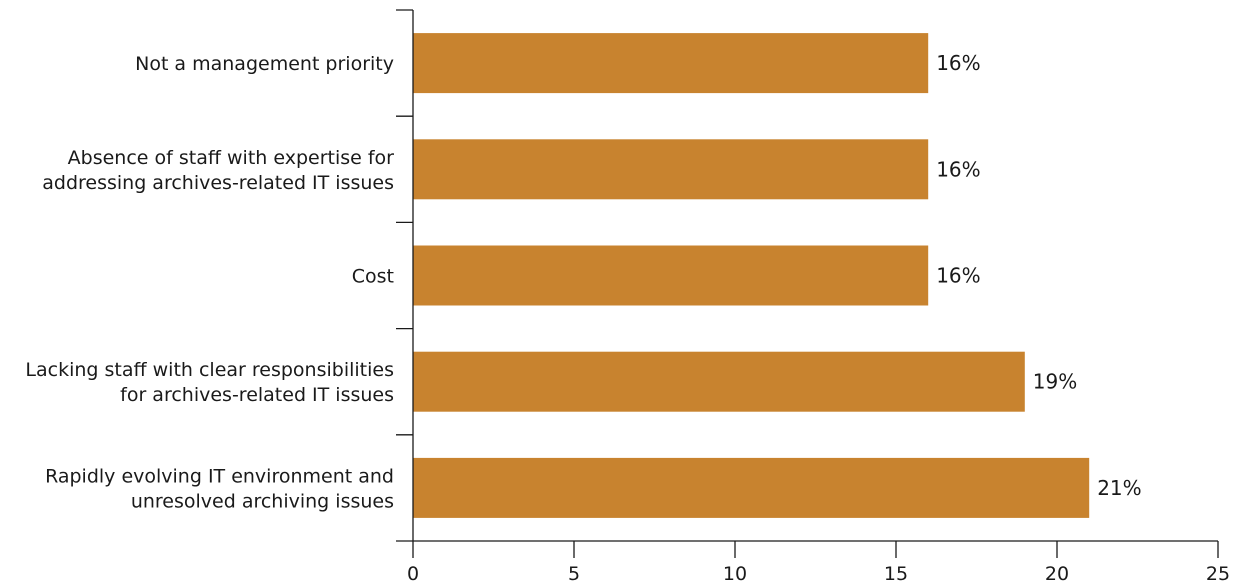 Image resolution: width=1244 pixels, height=587 pixels. Describe the element at coordinates (413, 574) in the screenshot. I see `x-tick-label-0: 0` at that location.